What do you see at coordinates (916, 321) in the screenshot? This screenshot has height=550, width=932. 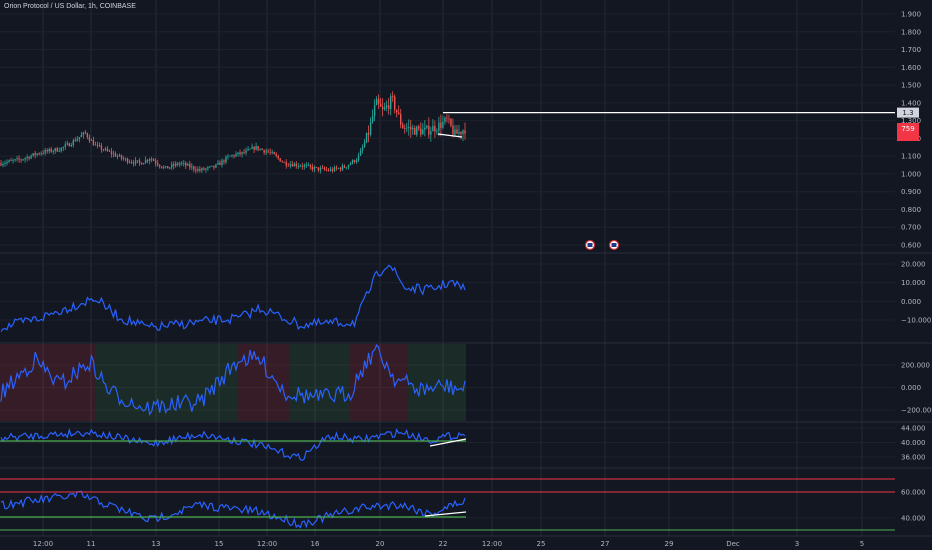 I see `y-tick-label: −10.000` at bounding box center [916, 321].